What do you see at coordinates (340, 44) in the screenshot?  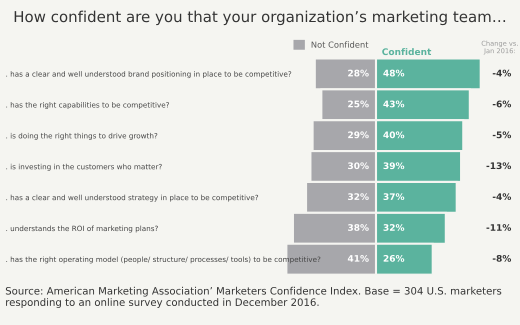 I see `legend-label: Not Confident` at bounding box center [340, 44].